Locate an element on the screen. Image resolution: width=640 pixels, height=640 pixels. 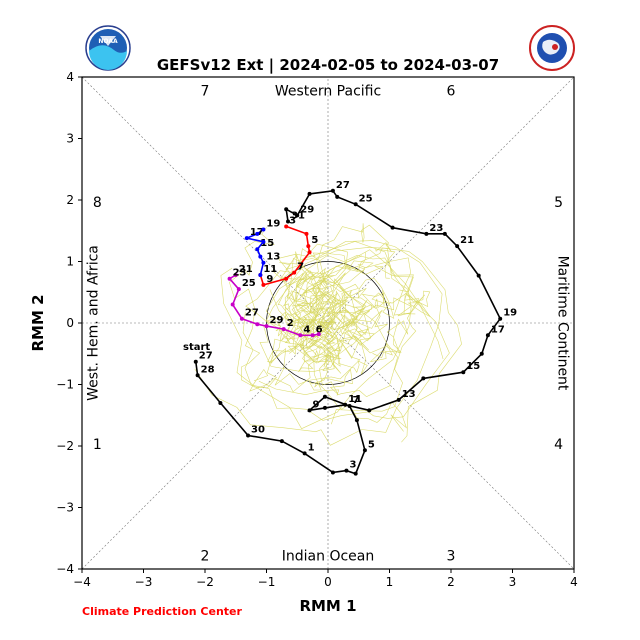
day-label: 7 is located at coordinates (356, 400).